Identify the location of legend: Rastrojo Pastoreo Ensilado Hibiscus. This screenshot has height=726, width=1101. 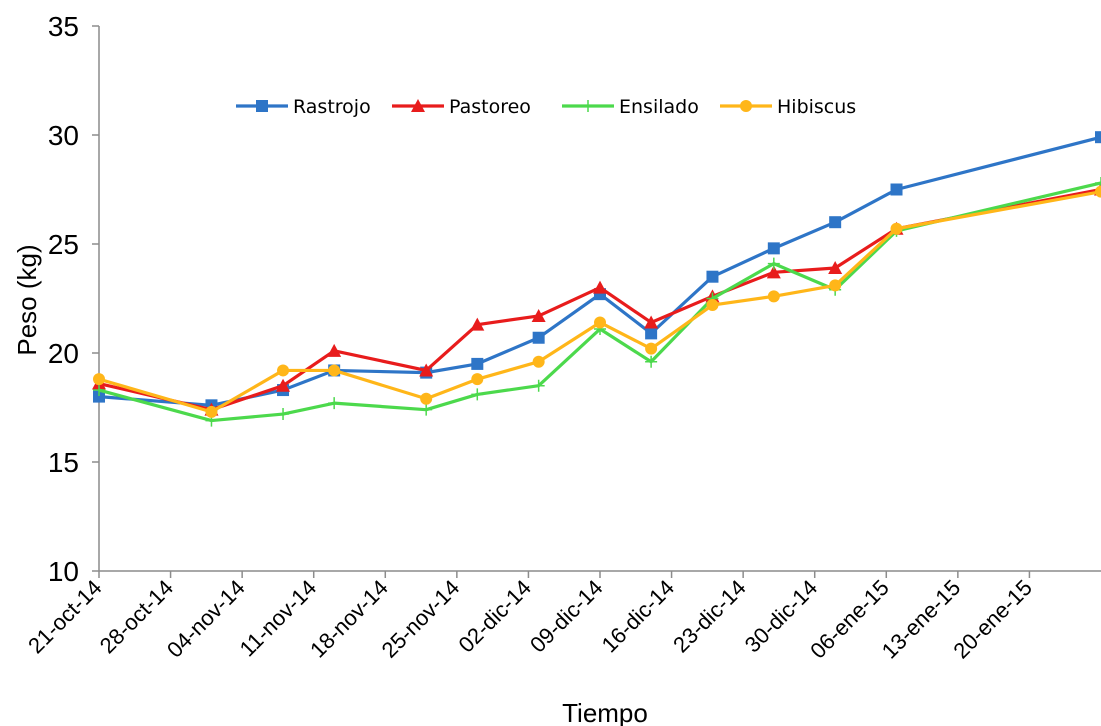
(546, 107).